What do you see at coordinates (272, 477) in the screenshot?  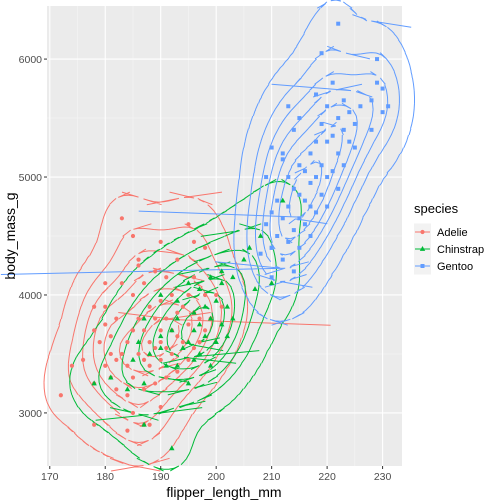 I see `x-tick-label: 210` at bounding box center [272, 477].